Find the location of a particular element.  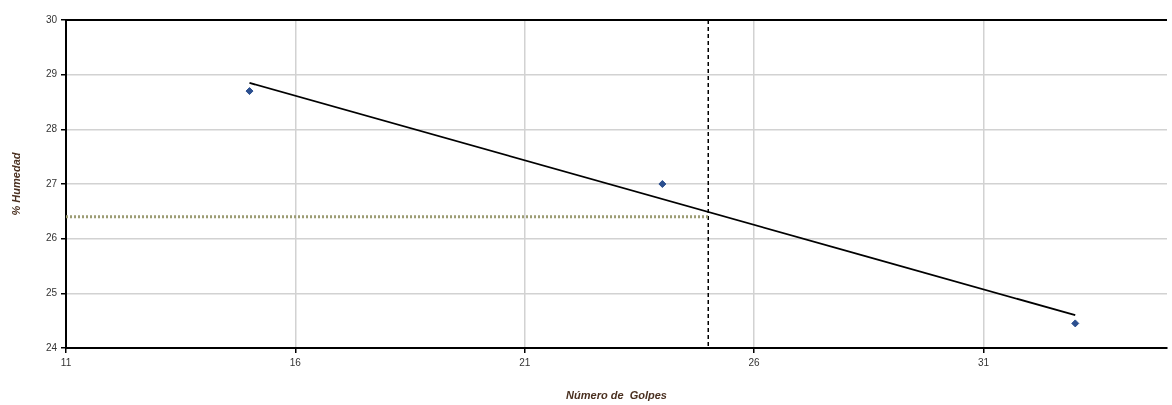

y-tick-label: 27 is located at coordinates (51, 183).